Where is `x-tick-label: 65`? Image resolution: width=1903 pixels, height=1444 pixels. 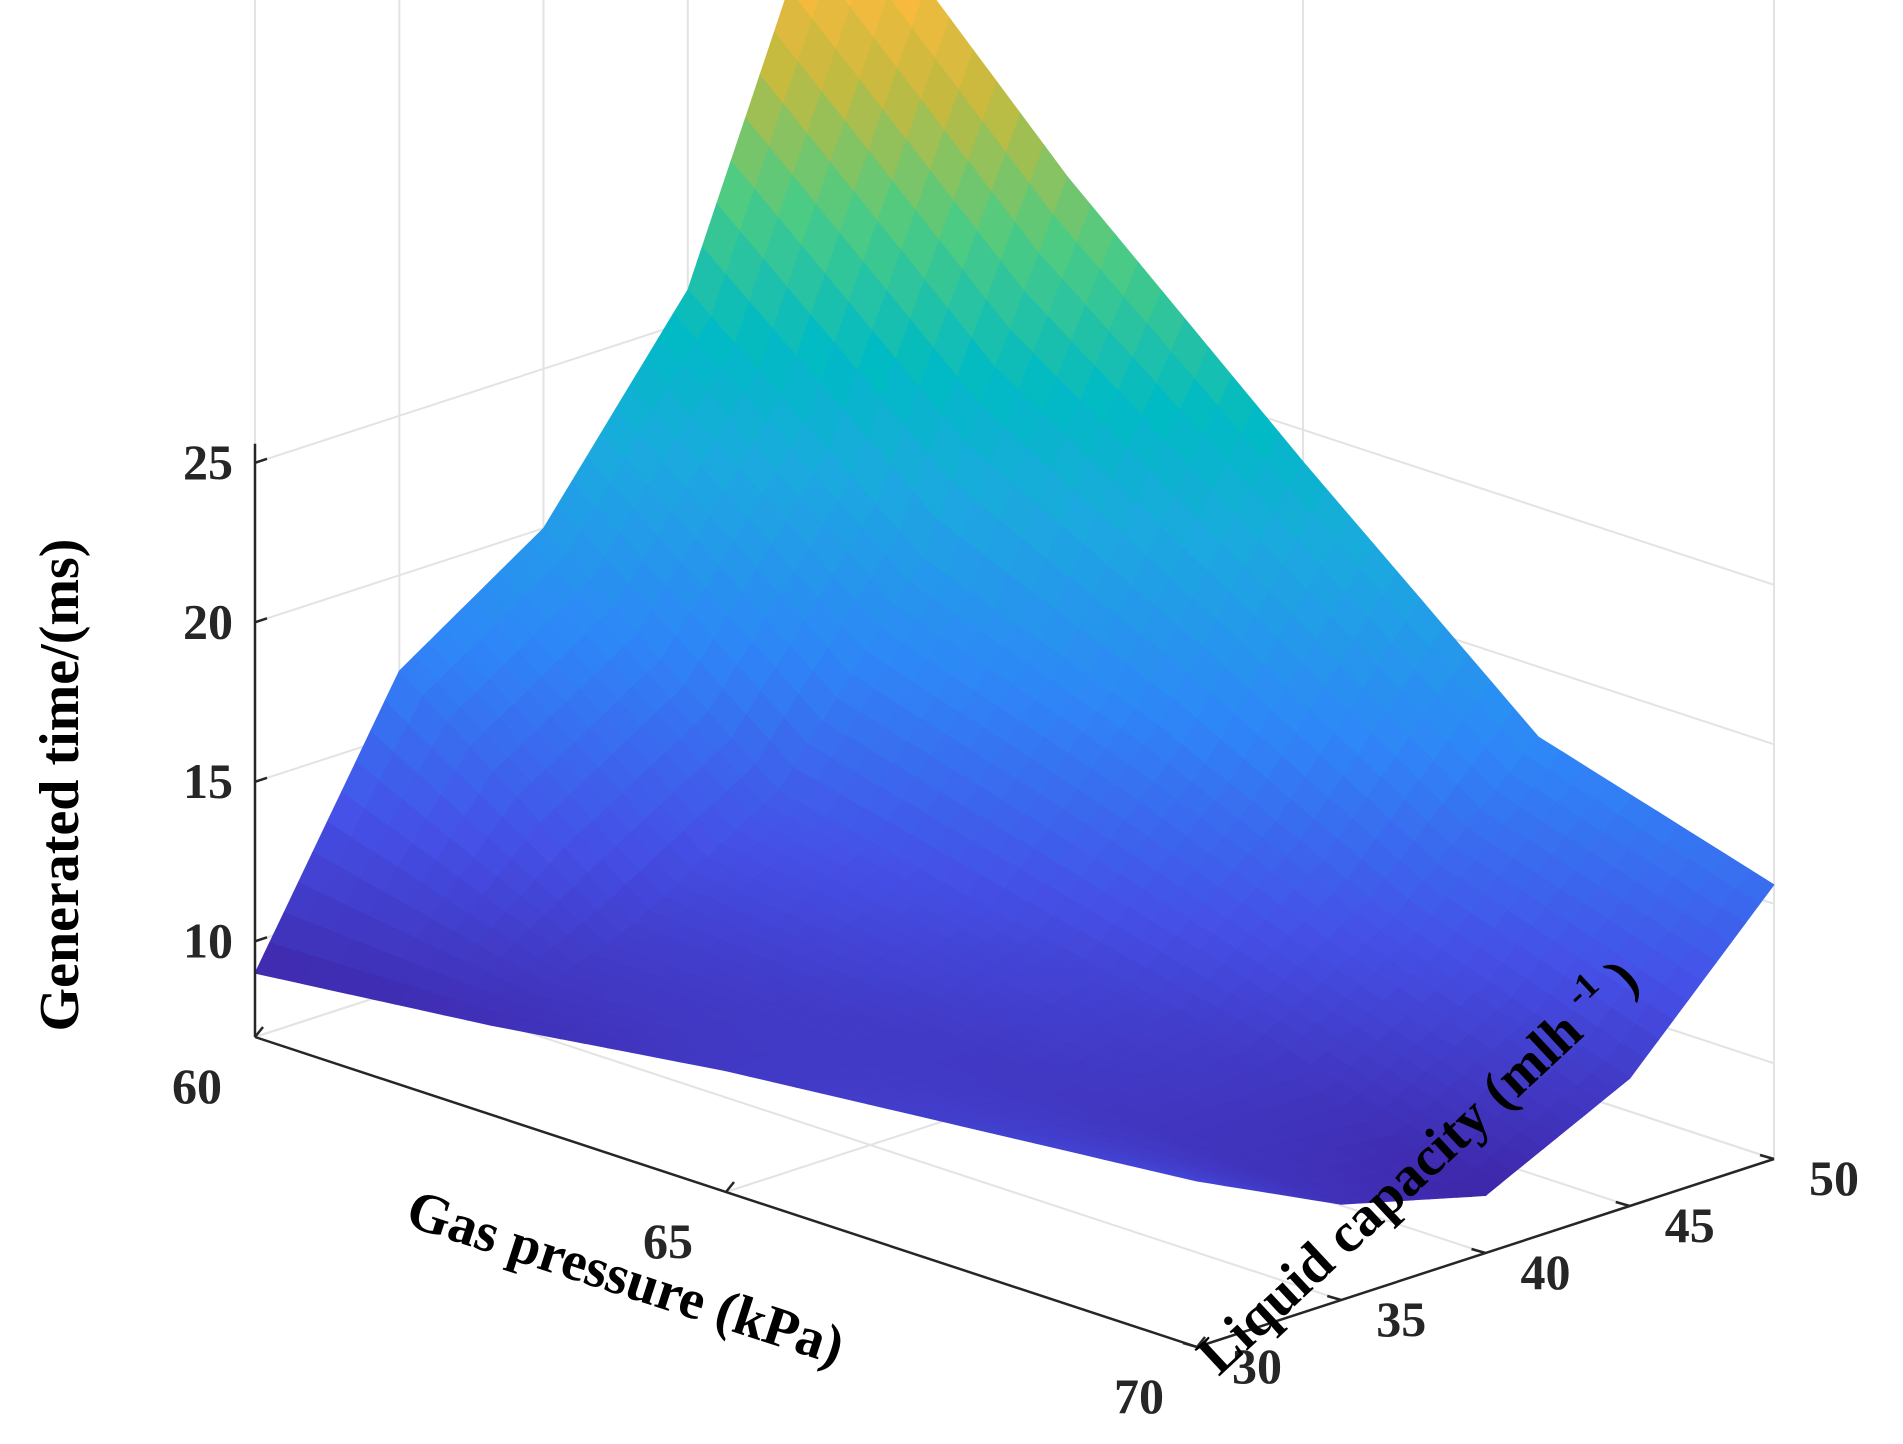
x-tick-label: 65 is located at coordinates (668, 1241).